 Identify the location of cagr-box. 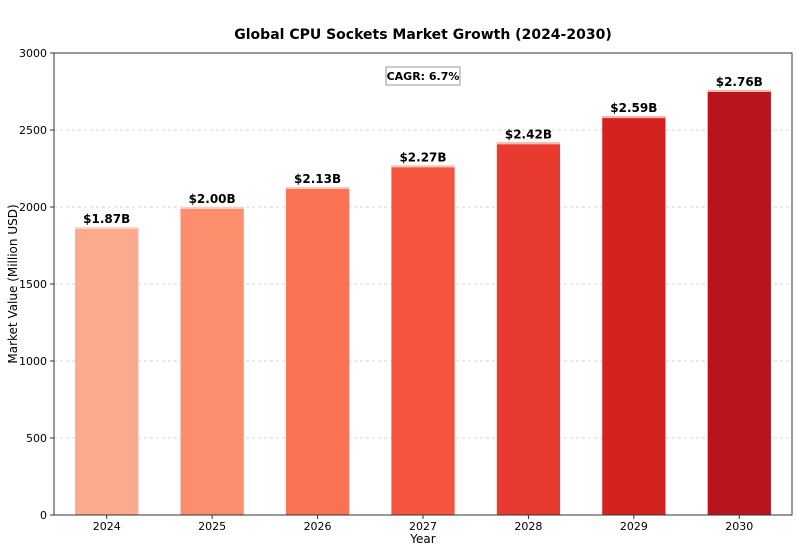
(423, 76).